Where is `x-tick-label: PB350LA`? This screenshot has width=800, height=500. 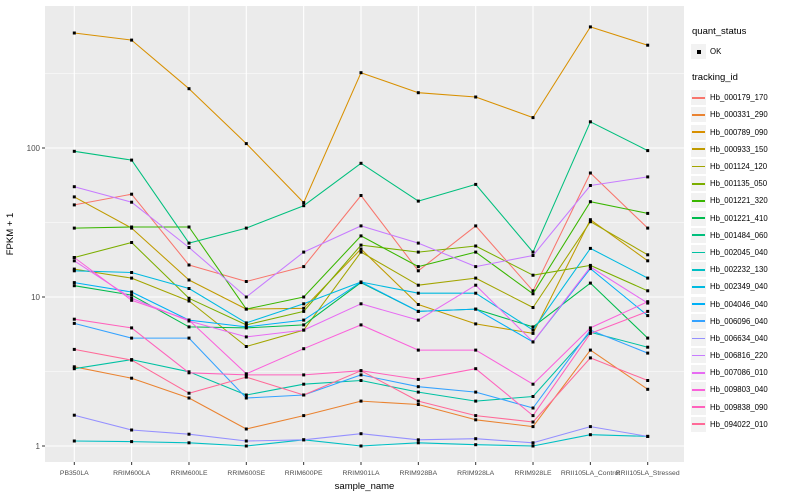 x-tick-label: PB350LA is located at coordinates (74, 473).